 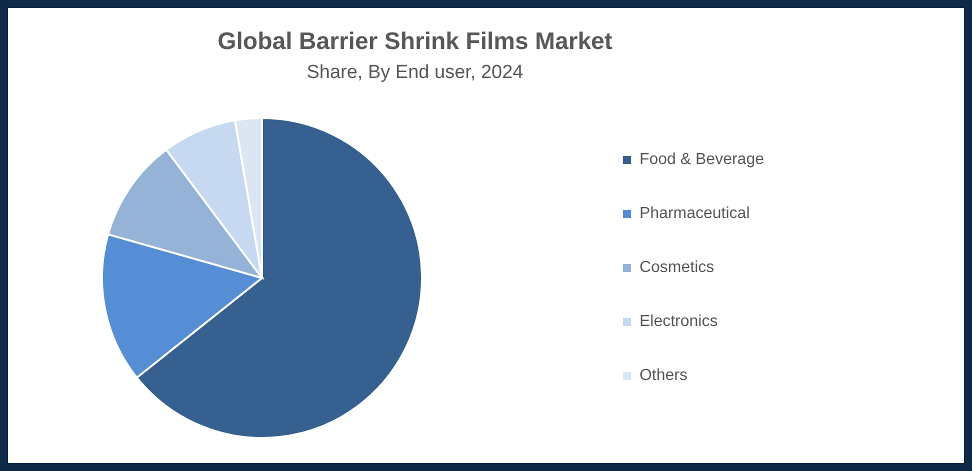 I want to click on chart-title: Global Barrier Shrink Films Market, so click(x=415, y=42).